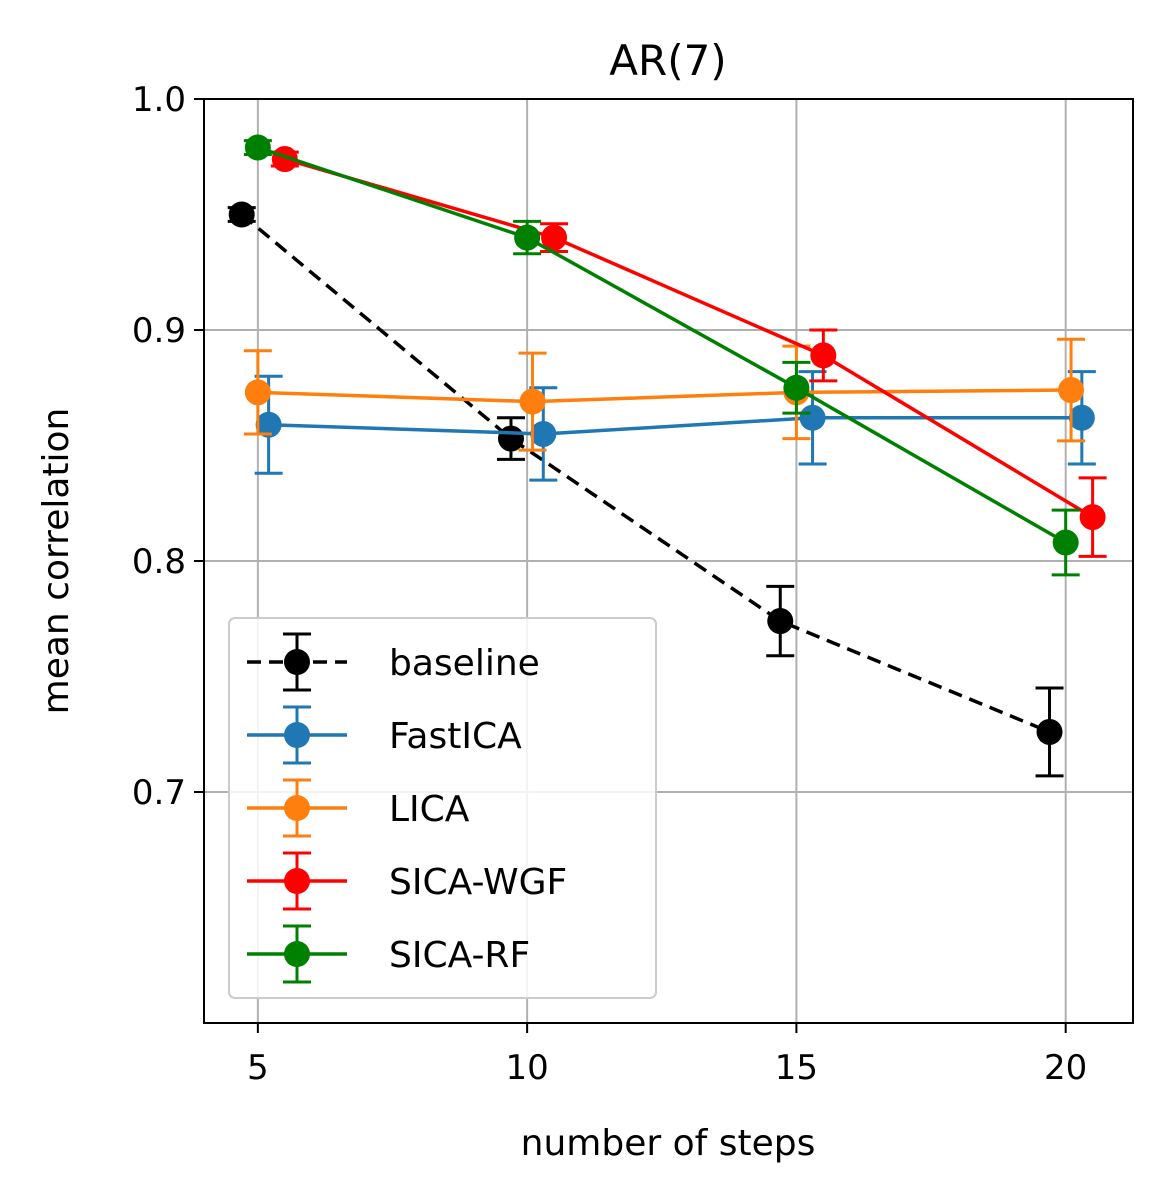  What do you see at coordinates (297, 954) in the screenshot?
I see `legend-marker-sica-rf` at bounding box center [297, 954].